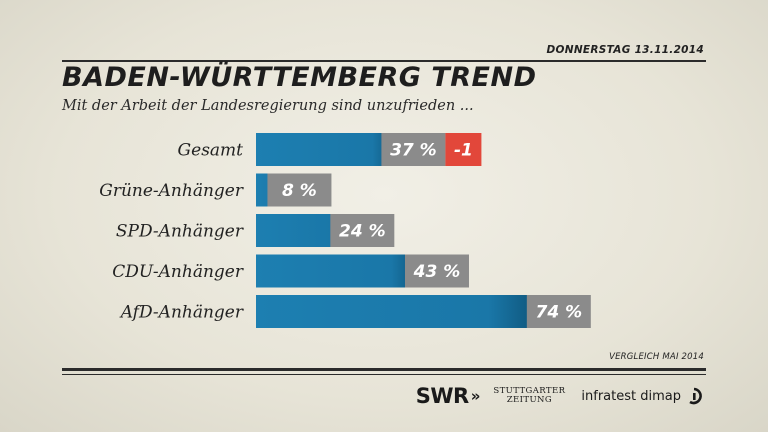  Describe the element at coordinates (695, 396) in the screenshot. I see `infratest-mark-icon` at that location.